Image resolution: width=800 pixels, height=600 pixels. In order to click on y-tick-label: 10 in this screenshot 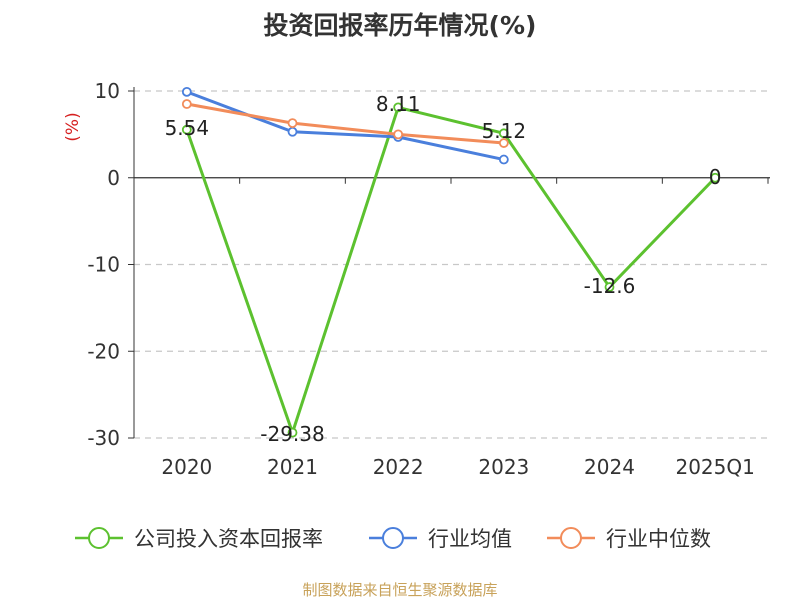, I will do `click(107, 91)`.